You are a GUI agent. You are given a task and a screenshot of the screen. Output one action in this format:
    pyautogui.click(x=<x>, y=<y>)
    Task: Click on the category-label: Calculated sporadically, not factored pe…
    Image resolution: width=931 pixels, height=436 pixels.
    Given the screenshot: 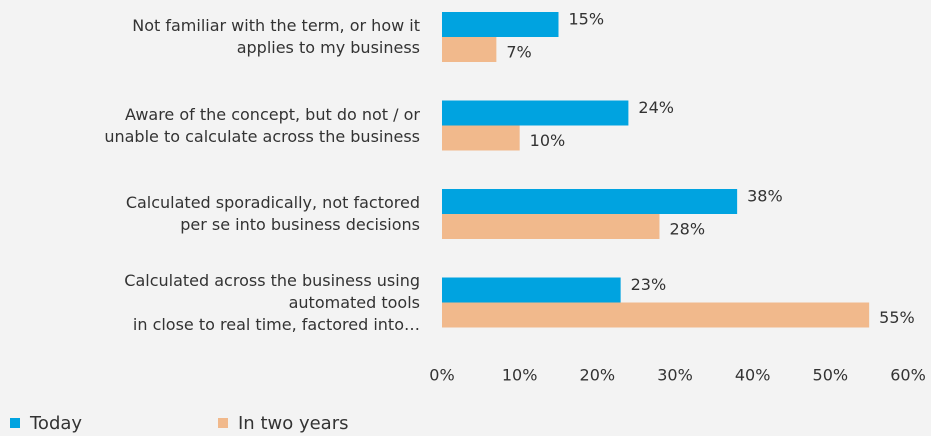 What is the action you would take?
    pyautogui.click(x=272, y=213)
    